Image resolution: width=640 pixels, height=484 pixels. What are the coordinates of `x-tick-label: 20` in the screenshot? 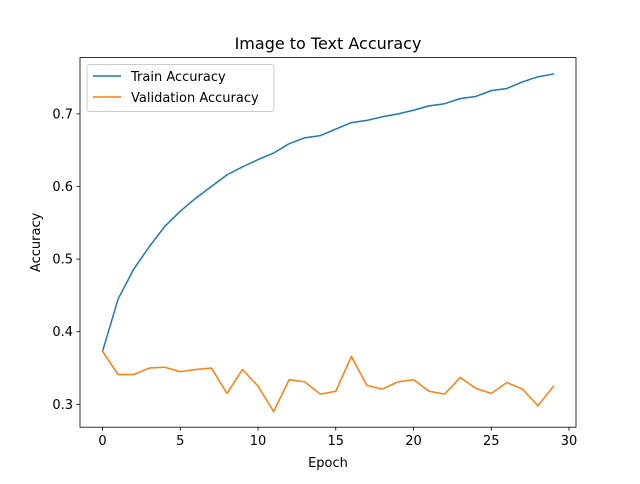 It's located at (413, 441).